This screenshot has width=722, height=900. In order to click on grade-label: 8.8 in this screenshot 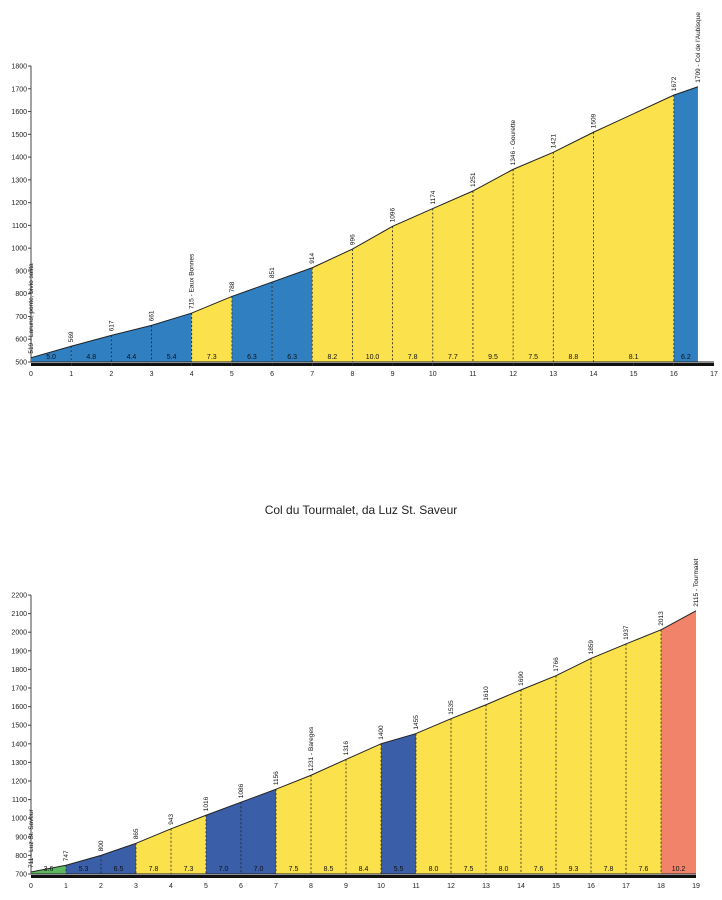, I will do `click(574, 357)`.